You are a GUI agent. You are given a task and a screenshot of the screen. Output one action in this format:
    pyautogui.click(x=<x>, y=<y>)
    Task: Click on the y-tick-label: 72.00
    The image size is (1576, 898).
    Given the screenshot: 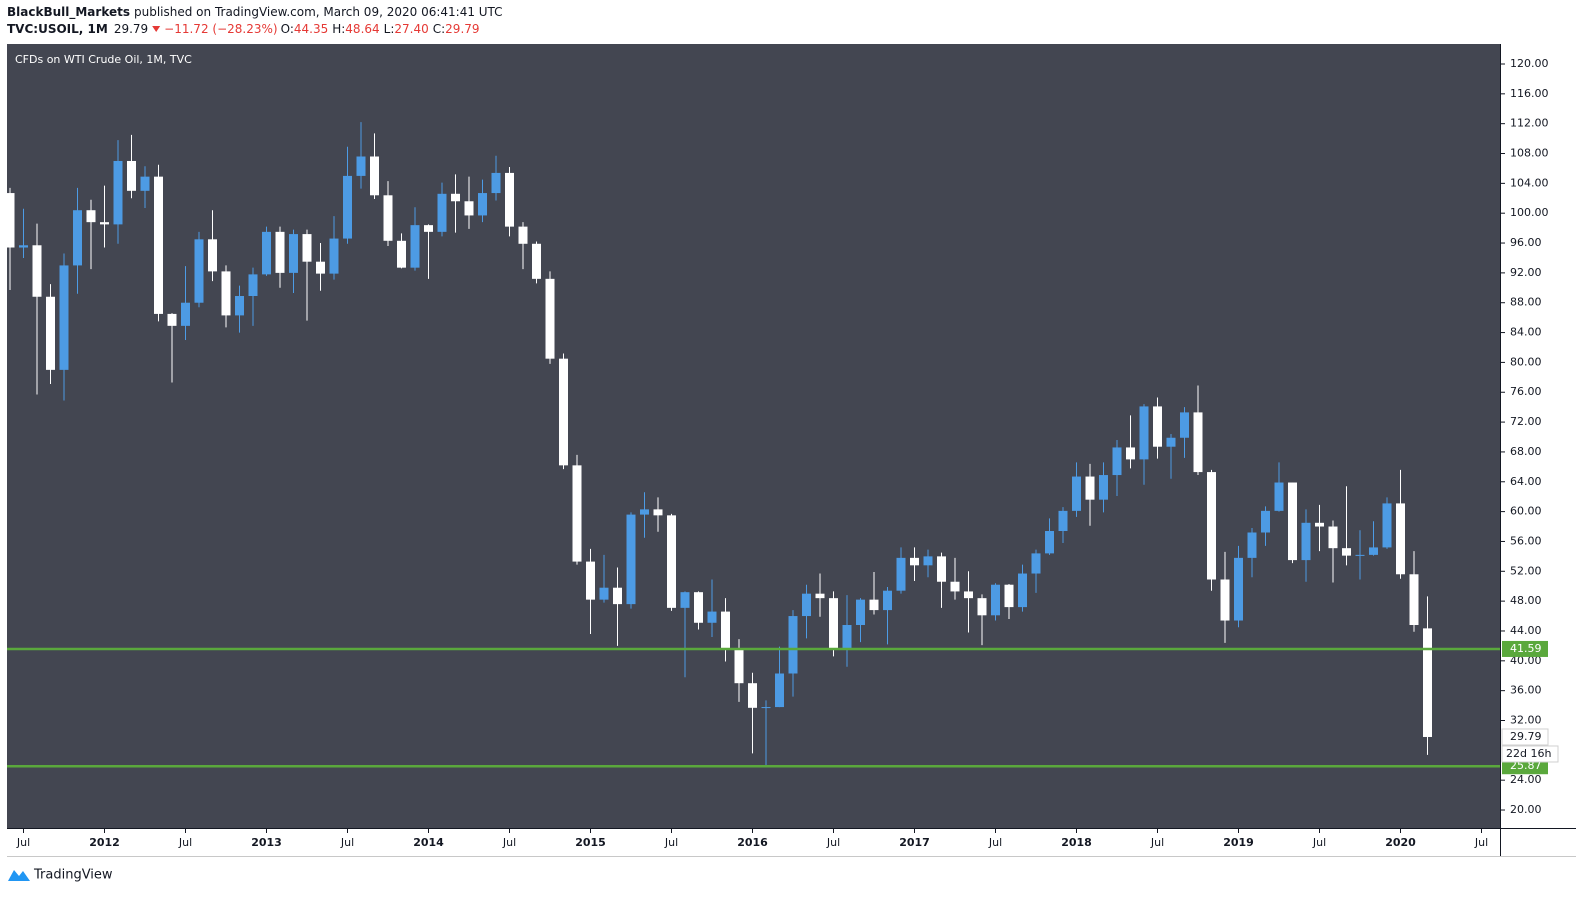 What is the action you would take?
    pyautogui.click(x=1526, y=421)
    